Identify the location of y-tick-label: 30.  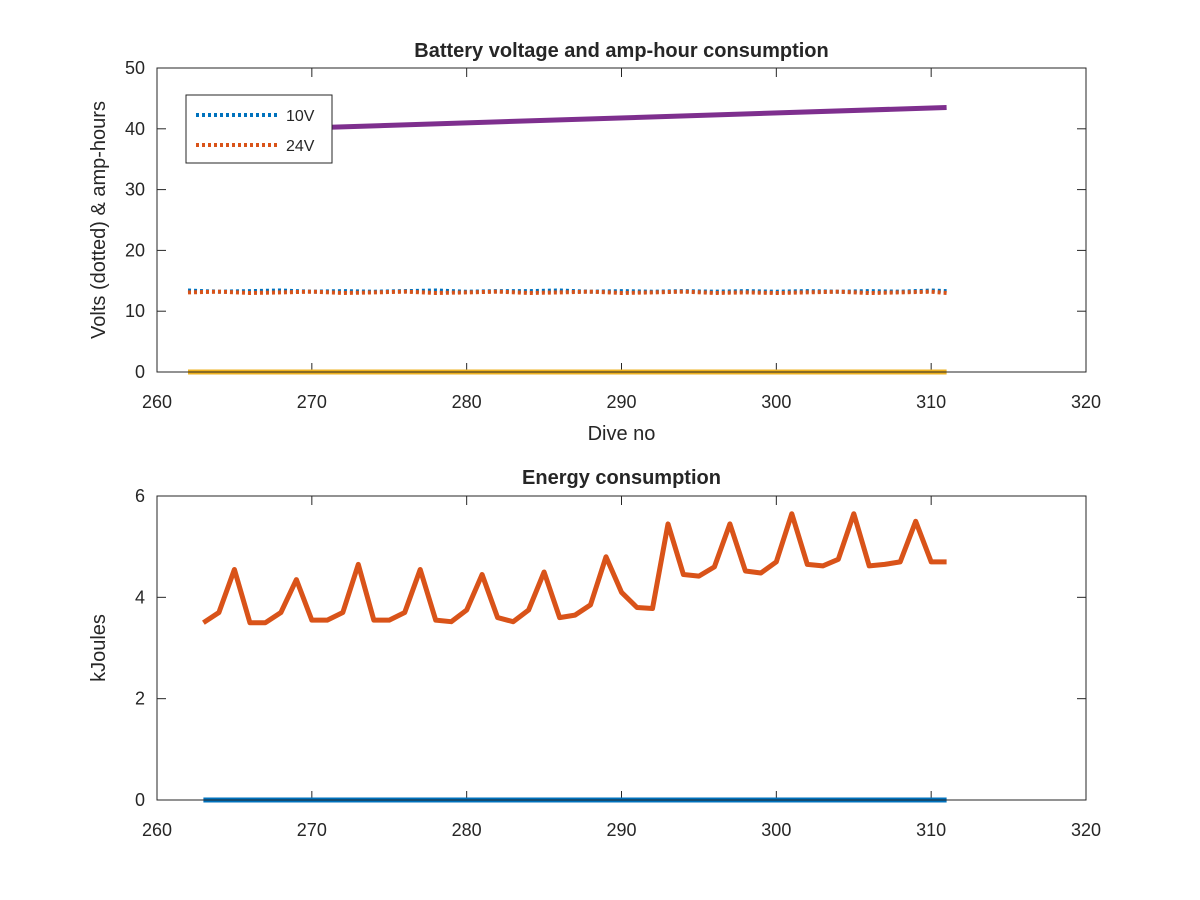
(135, 190).